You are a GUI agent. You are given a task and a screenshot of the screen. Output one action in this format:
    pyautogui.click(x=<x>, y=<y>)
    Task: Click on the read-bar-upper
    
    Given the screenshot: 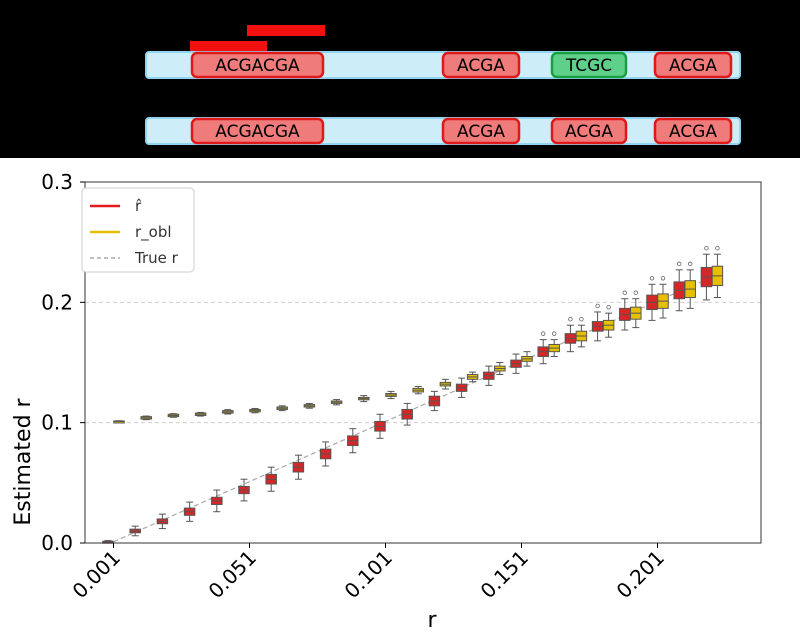 What is the action you would take?
    pyautogui.click(x=286, y=30)
    